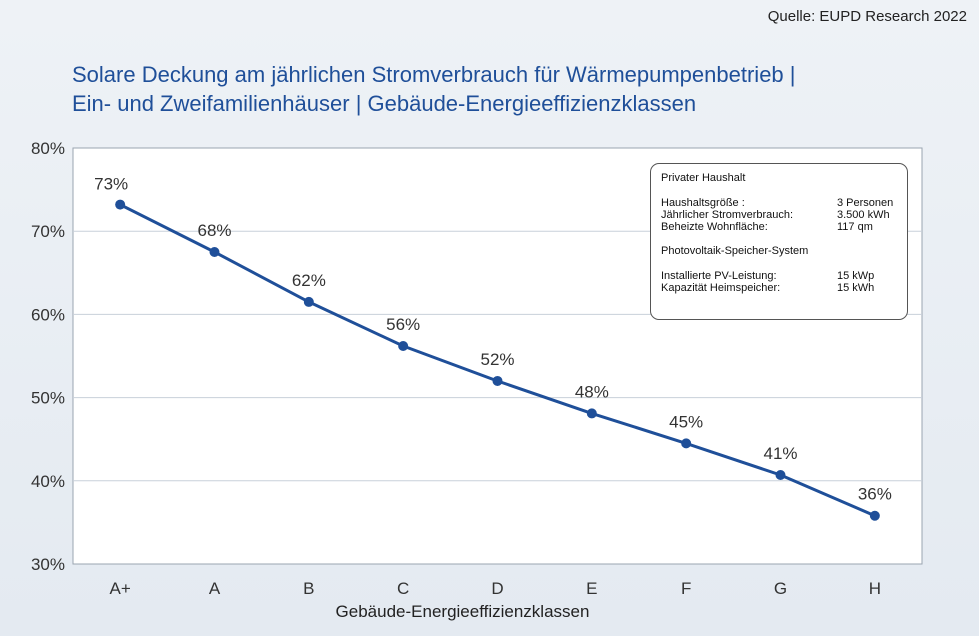  Describe the element at coordinates (735, 251) in the screenshot. I see `infobox-heading-pv-system: Photovoltaik-Speicher-System` at that location.